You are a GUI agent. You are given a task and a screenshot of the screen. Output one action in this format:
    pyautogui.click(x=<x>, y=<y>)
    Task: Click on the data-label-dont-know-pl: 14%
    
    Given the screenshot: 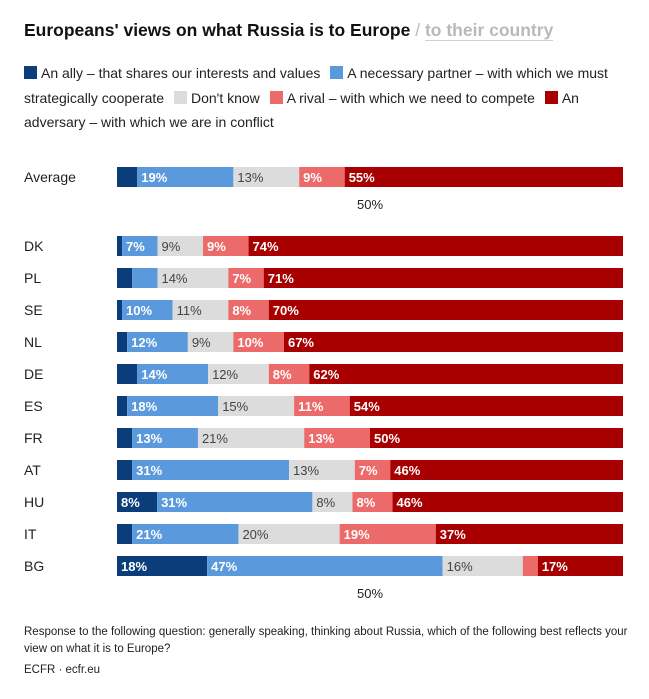 What is the action you would take?
    pyautogui.click(x=174, y=278)
    